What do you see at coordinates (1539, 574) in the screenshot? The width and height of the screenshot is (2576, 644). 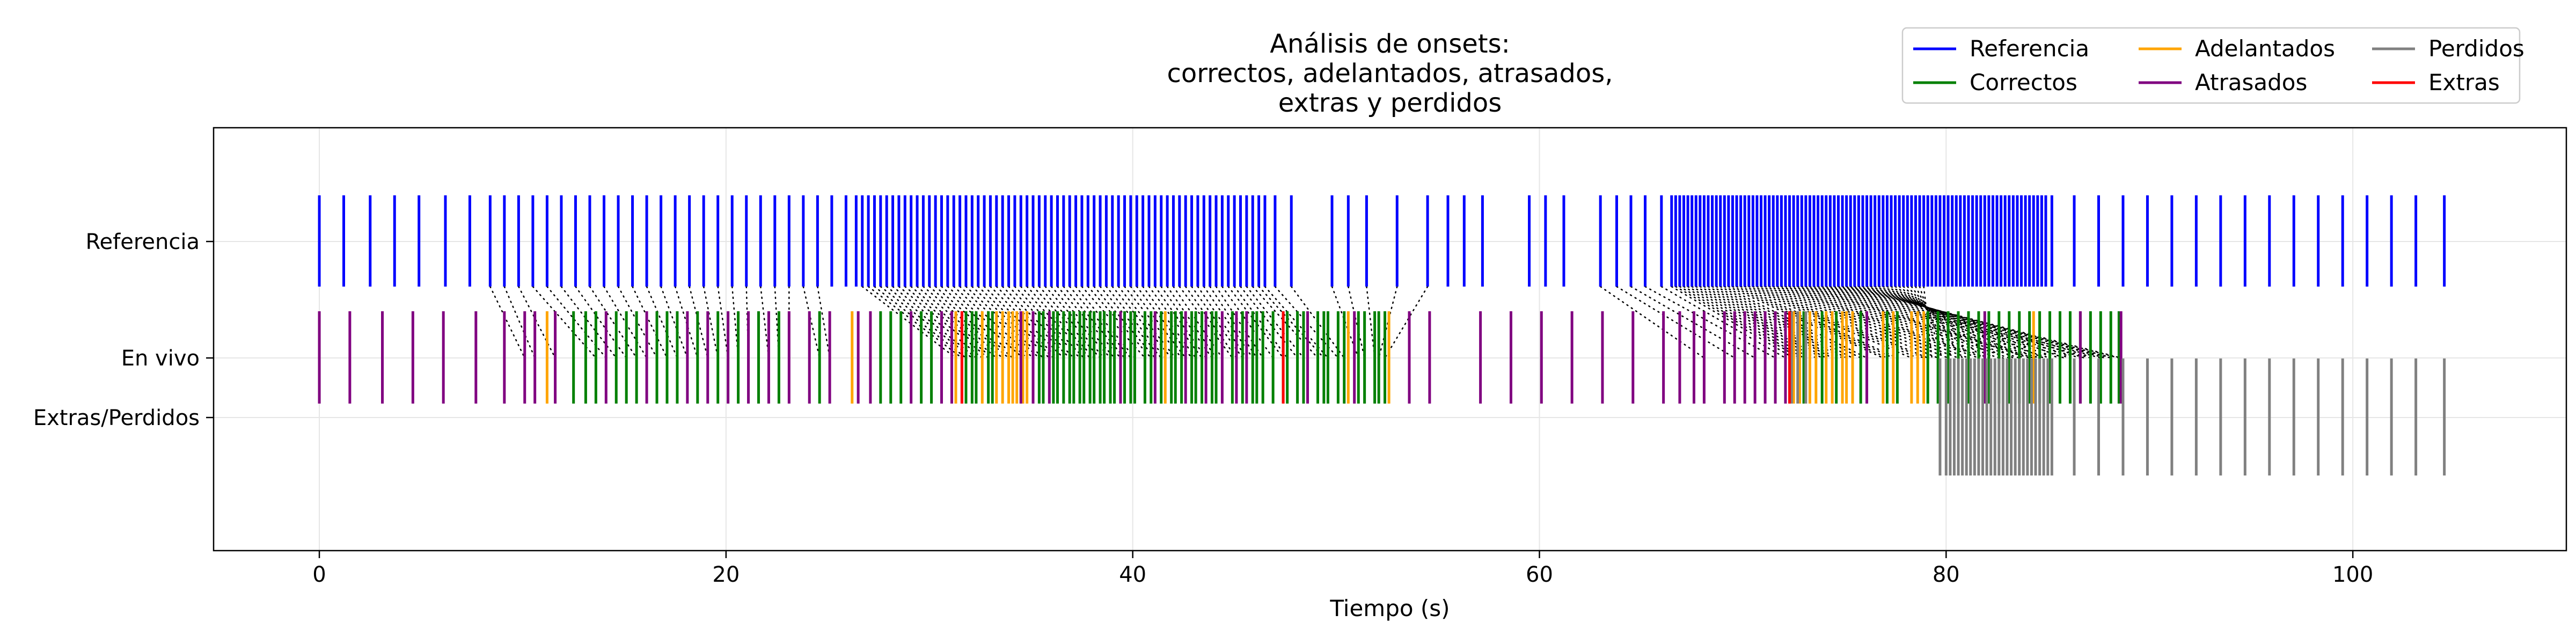 I see `x-tick-label-3: 60` at bounding box center [1539, 574].